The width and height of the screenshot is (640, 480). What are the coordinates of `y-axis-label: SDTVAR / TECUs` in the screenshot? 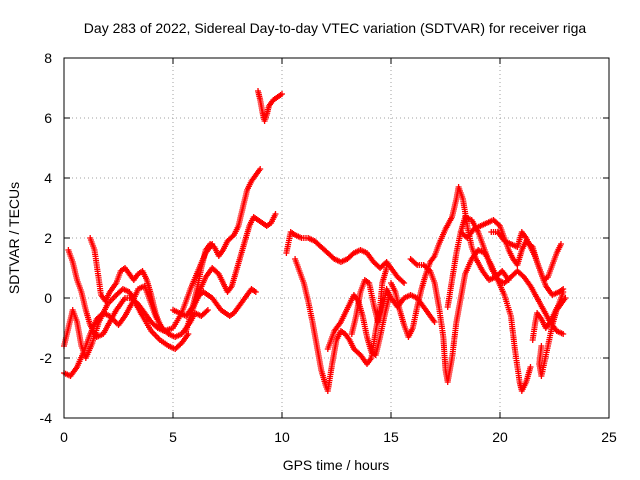 It's located at (14, 238).